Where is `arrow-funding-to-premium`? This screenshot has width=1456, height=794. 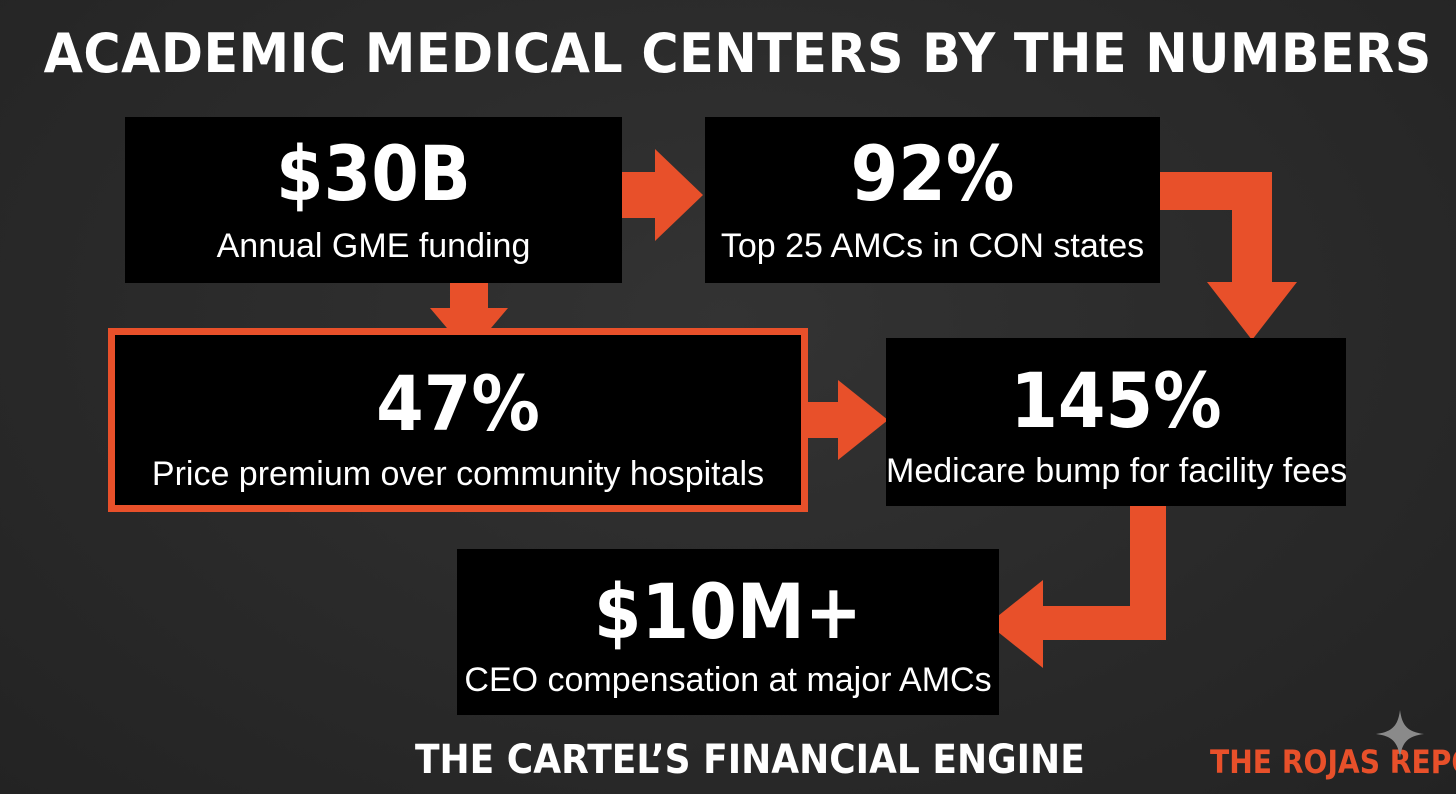
arrow-funding-to-premium is located at coordinates (469, 317).